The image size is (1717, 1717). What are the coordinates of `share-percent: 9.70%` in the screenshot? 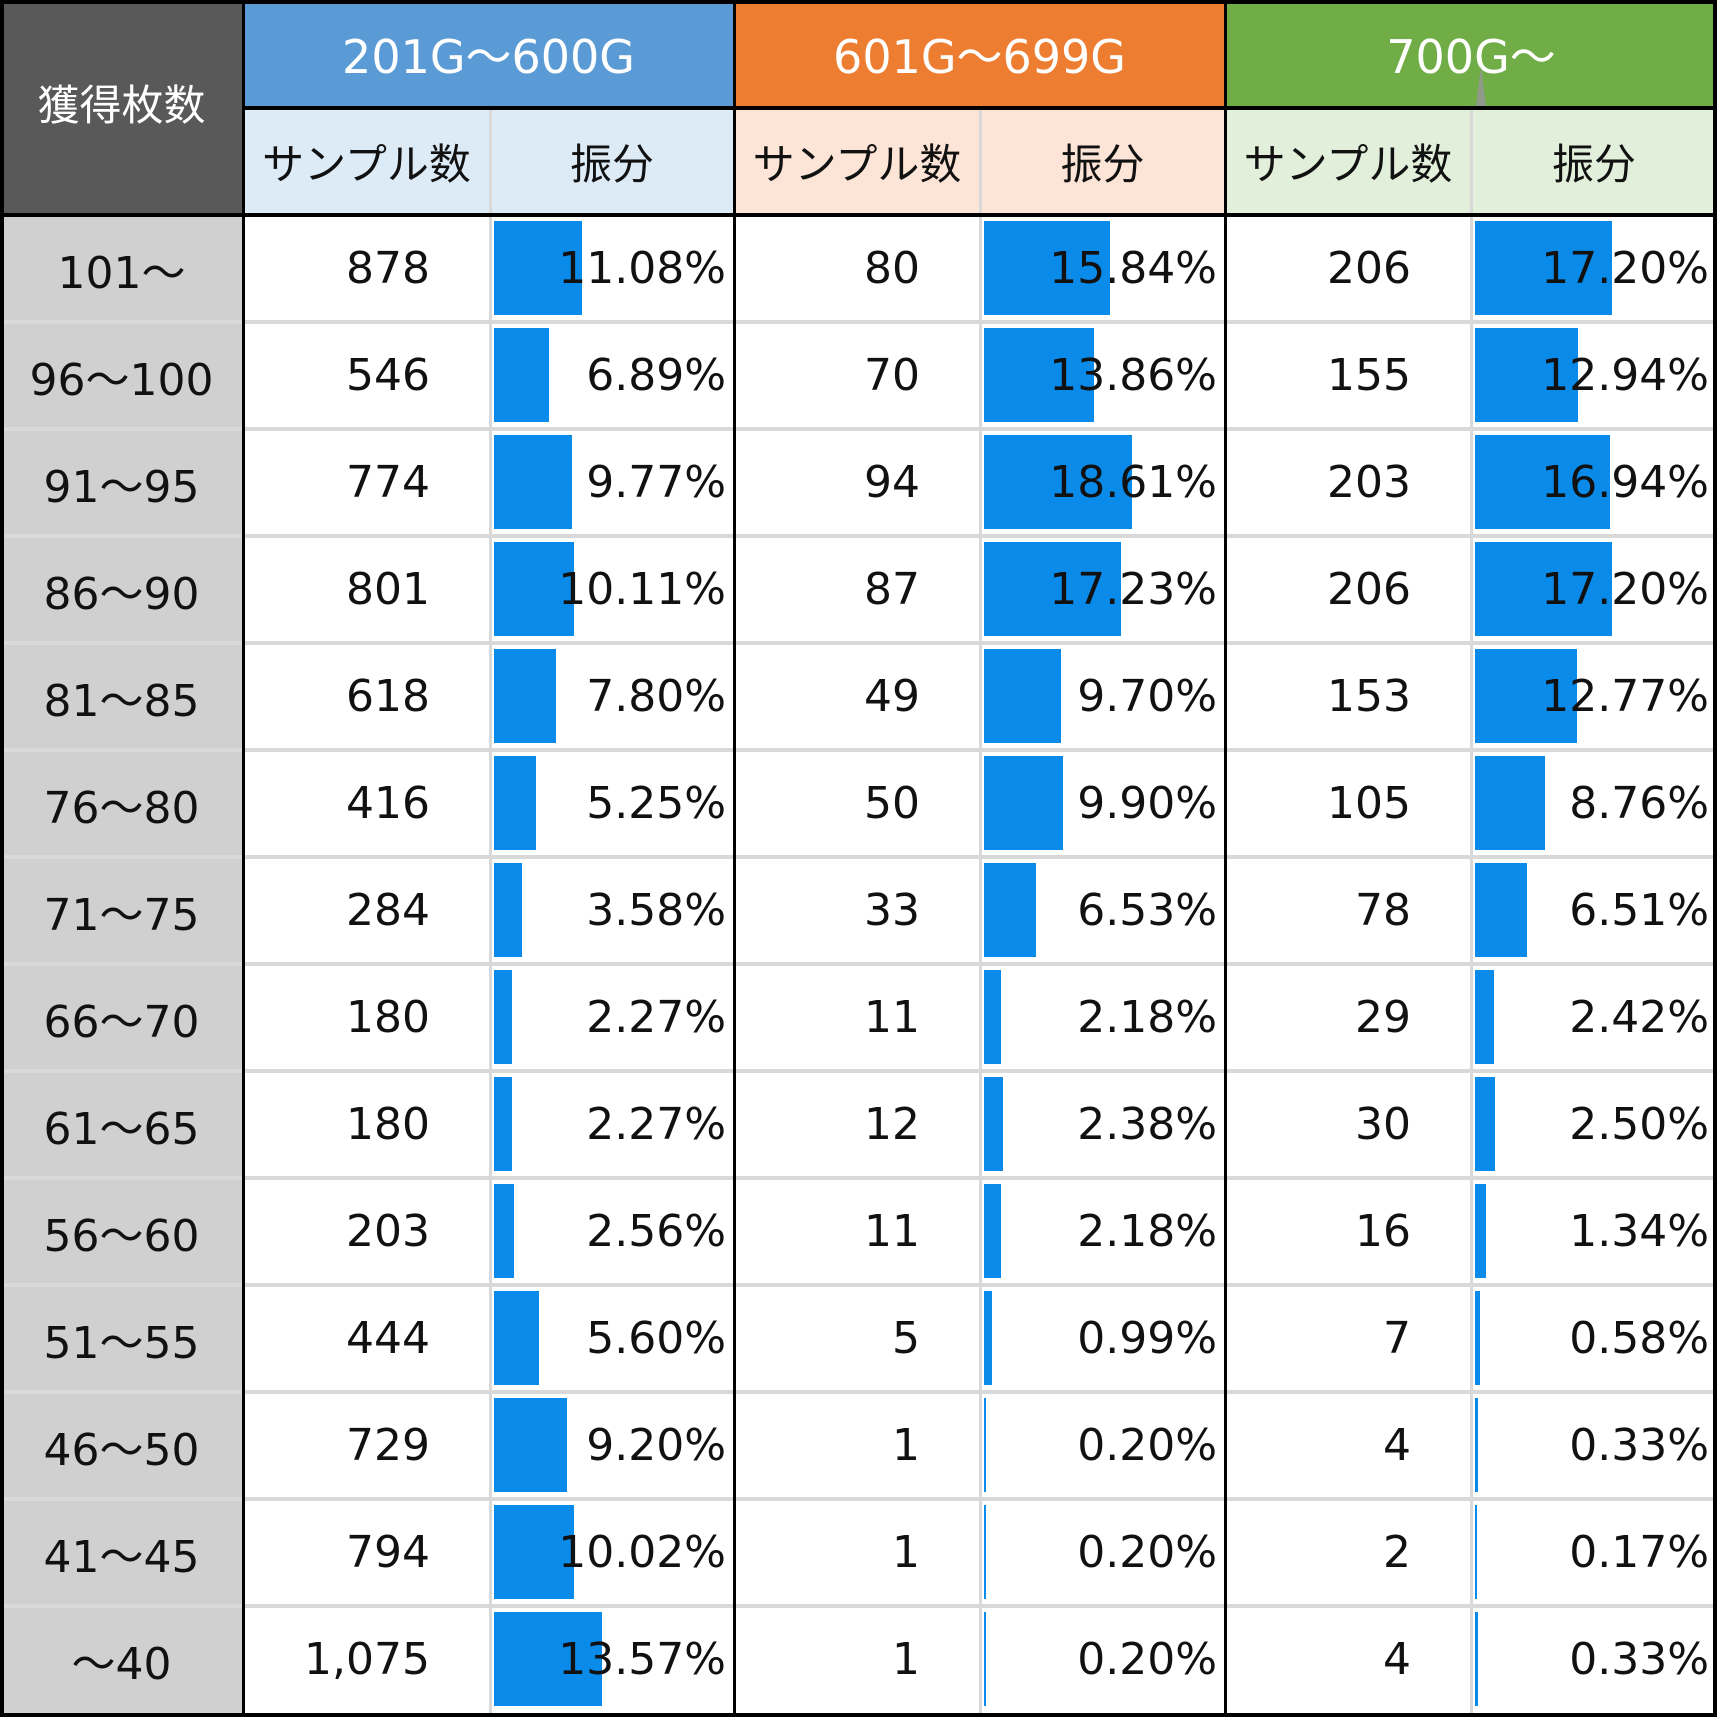 It's located at (1147, 696).